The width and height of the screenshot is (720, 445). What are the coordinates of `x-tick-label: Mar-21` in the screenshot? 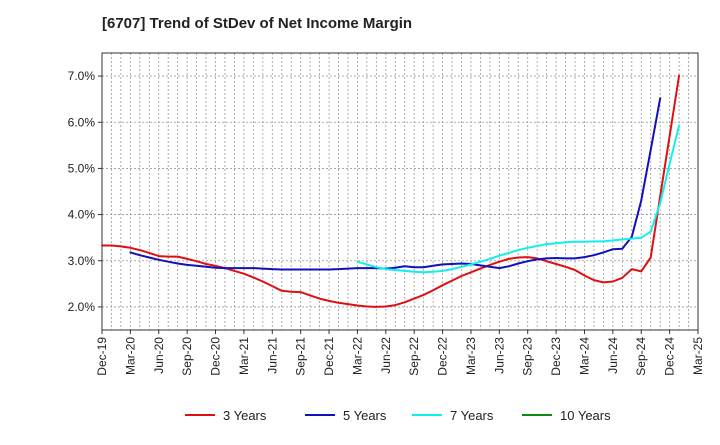 It's located at (244, 356).